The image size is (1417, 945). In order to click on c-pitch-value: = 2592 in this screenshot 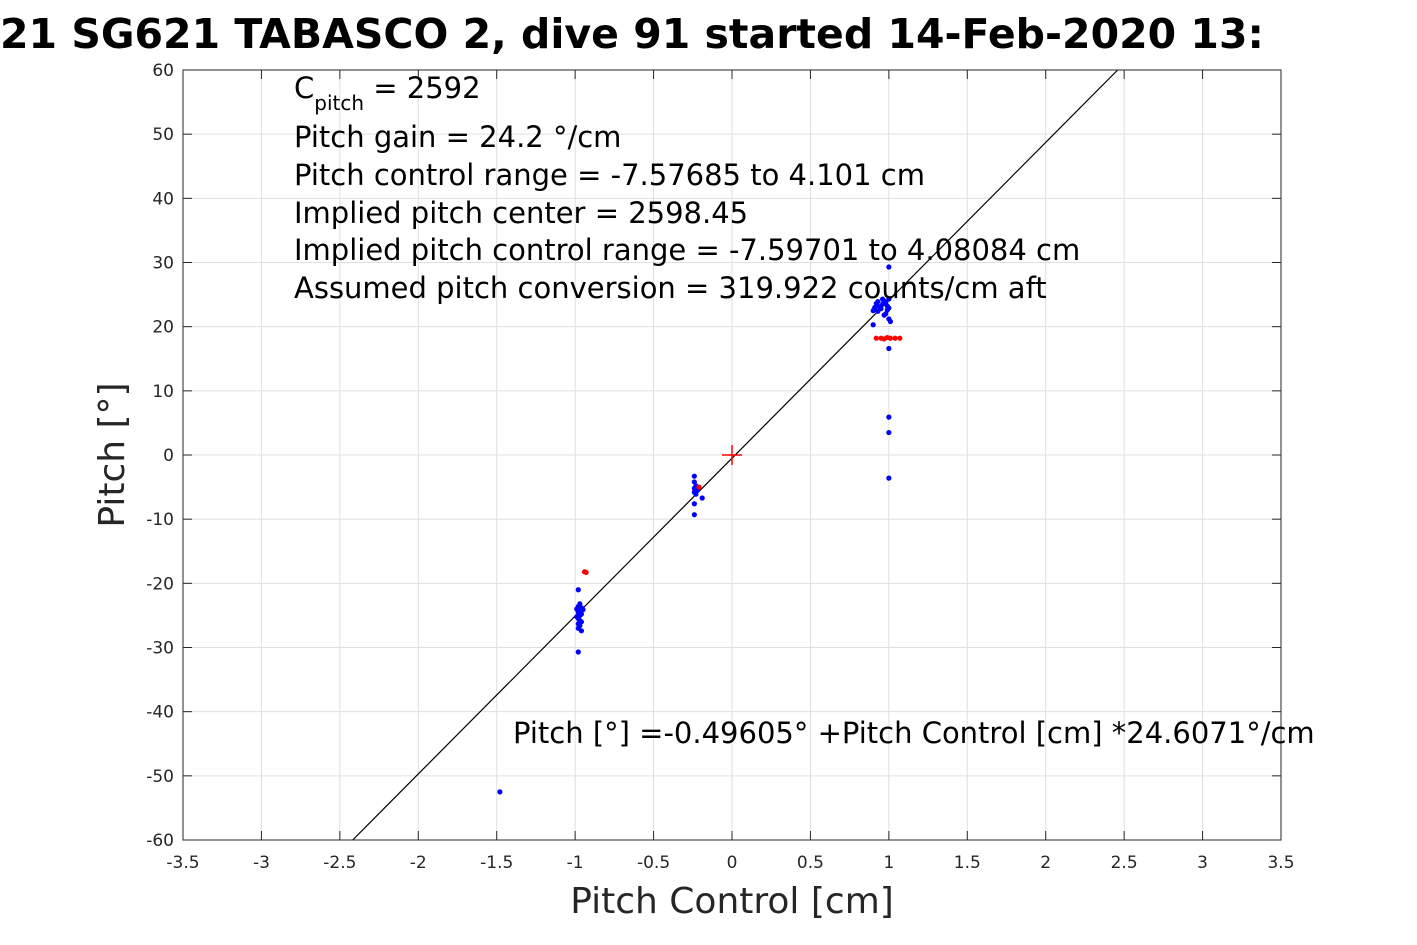, I will do `click(422, 88)`.